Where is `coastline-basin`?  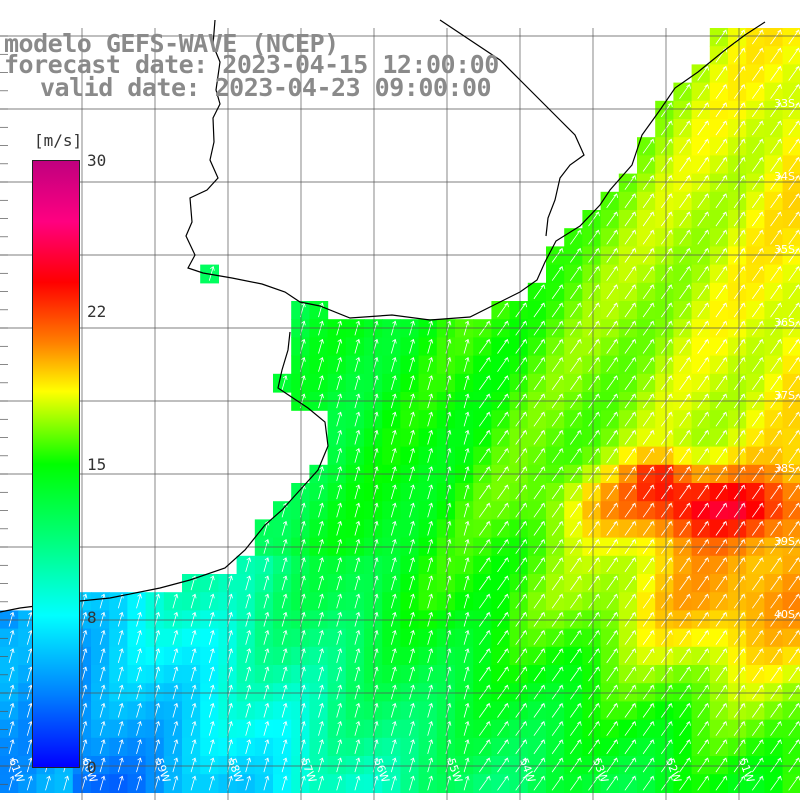
coastline-basin is located at coordinates (512, 128).